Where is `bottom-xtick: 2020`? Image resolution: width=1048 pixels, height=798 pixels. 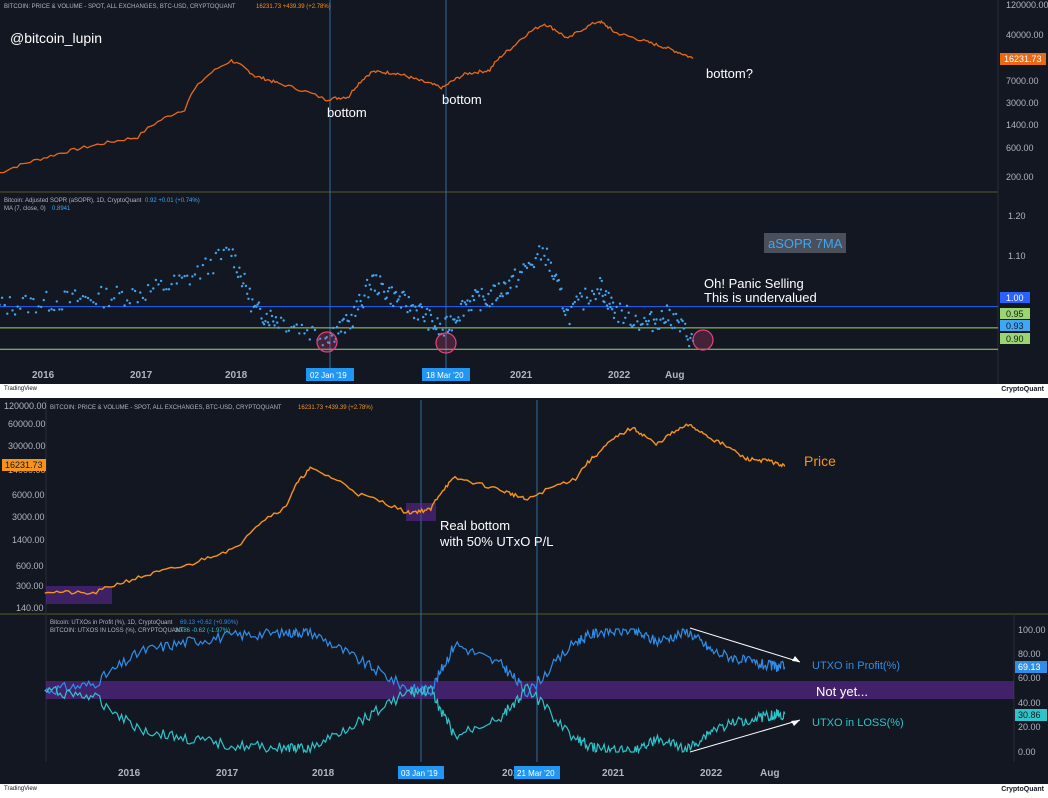 bottom-xtick: 2020 is located at coordinates (513, 773).